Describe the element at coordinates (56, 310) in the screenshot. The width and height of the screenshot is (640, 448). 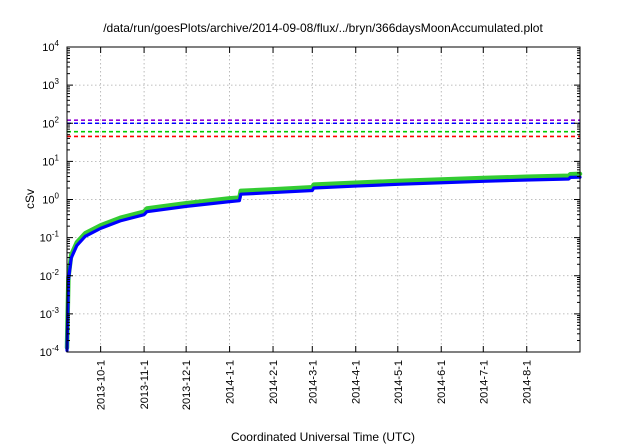
I see `y-tick-label-exponent: -3` at that location.